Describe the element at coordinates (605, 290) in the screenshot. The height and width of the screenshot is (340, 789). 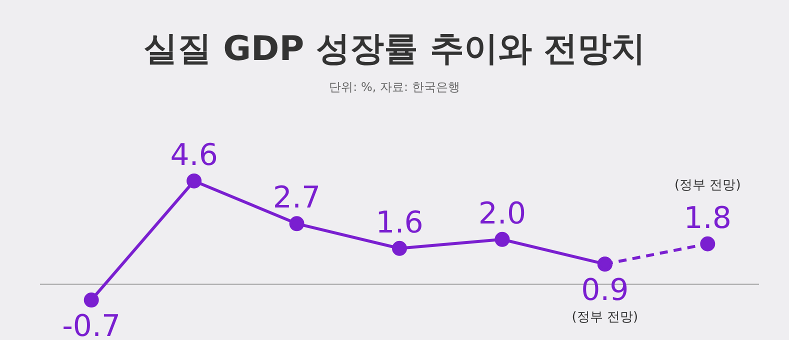
I see `data-label: 0.9` at that location.